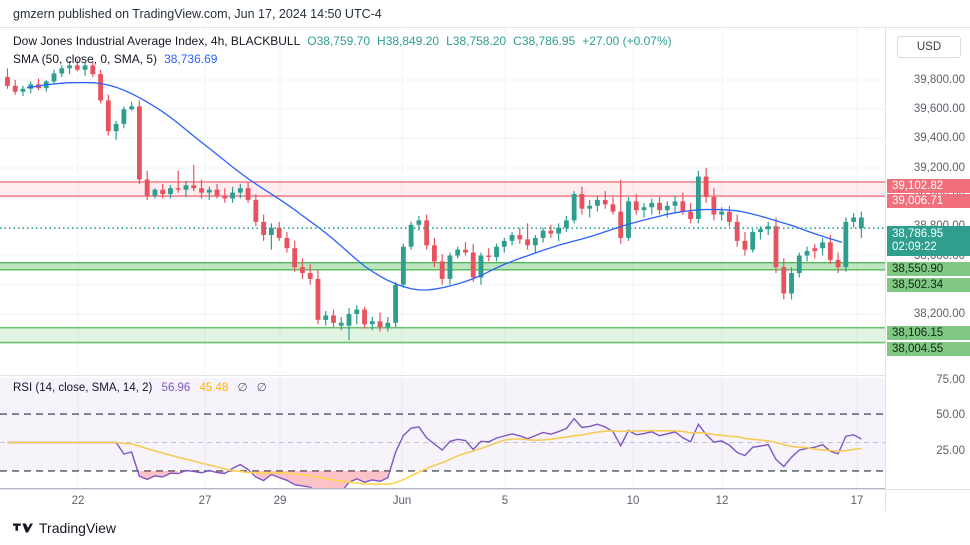 The image size is (970, 545). I want to click on time-tick-7: 17, so click(857, 501).